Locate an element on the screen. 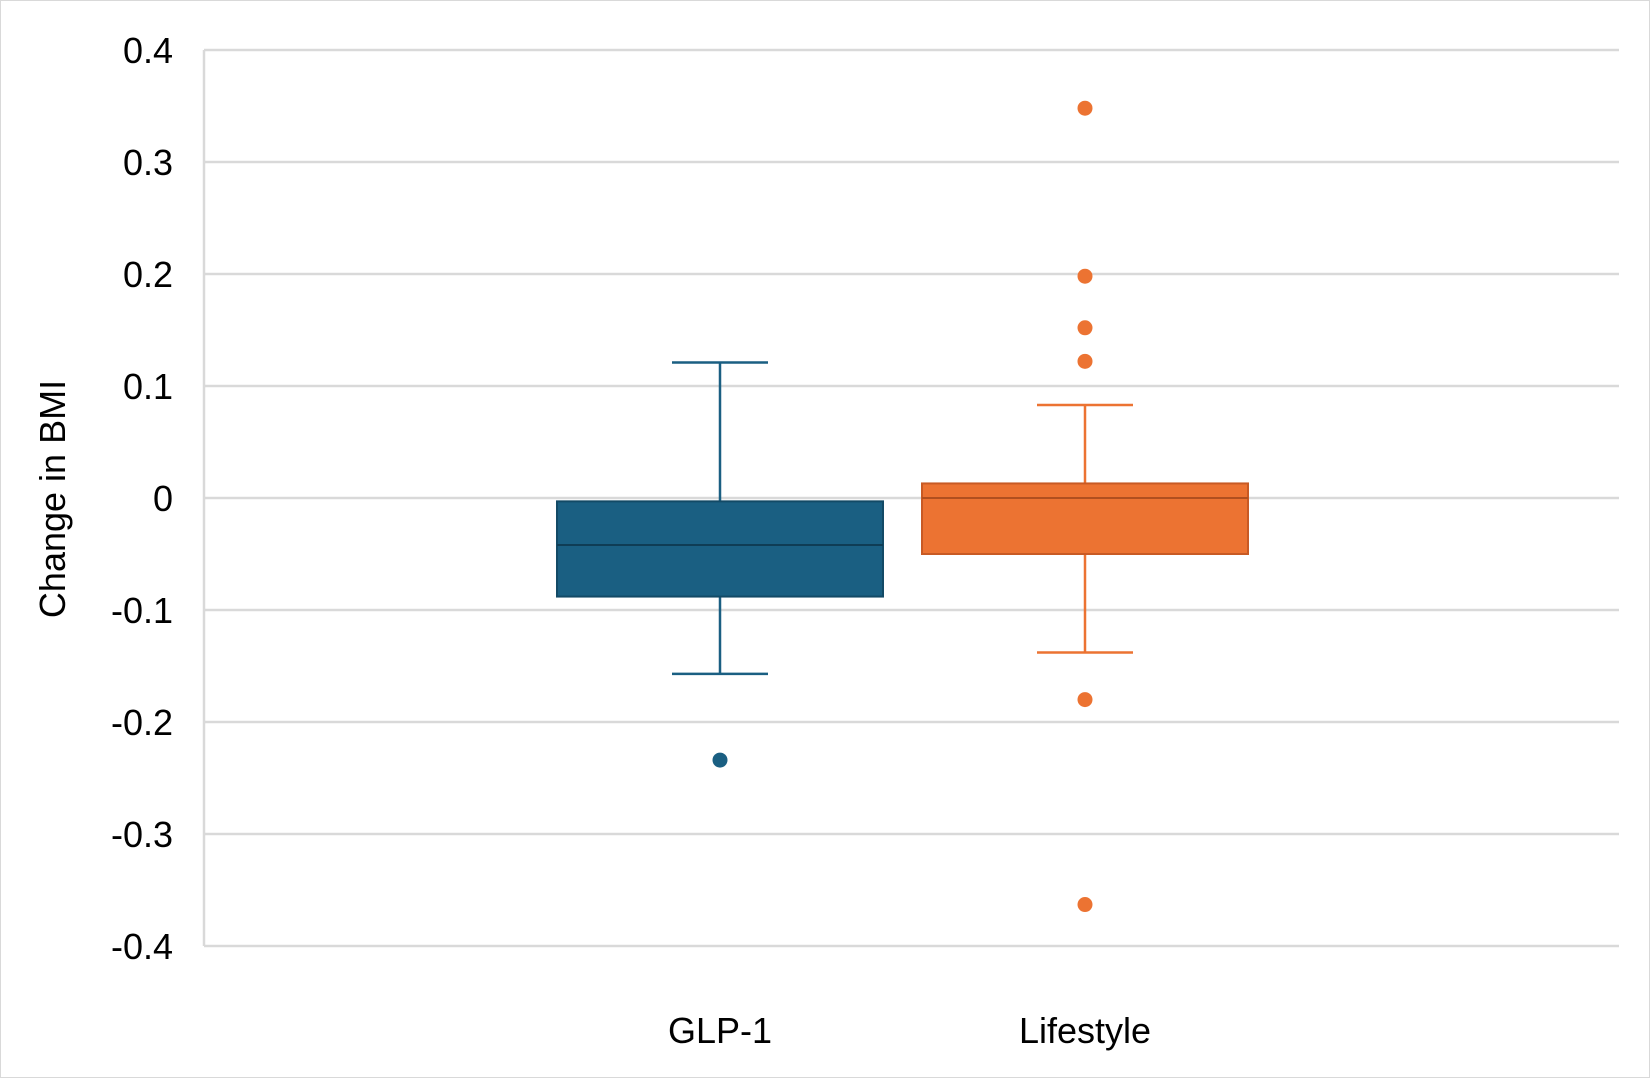  y-tick-label: 0.3 is located at coordinates (148, 162).